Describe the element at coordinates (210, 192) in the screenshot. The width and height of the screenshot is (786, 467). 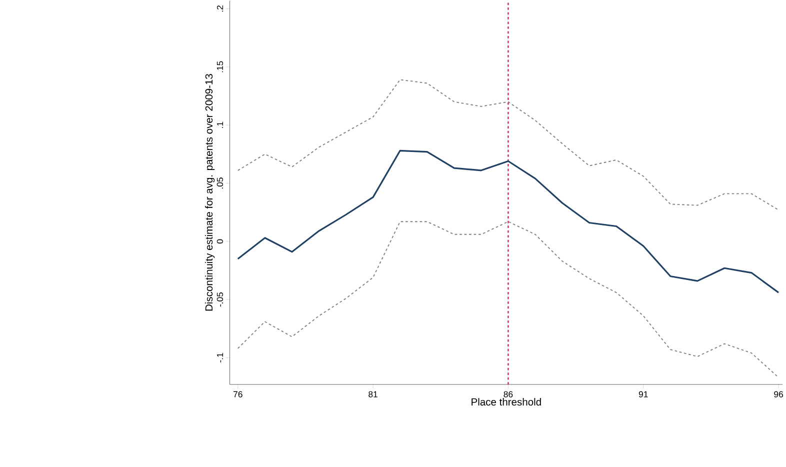
I see `y-axis-title: Discontinuity estimate for avg. patents over 2009-13` at that location.